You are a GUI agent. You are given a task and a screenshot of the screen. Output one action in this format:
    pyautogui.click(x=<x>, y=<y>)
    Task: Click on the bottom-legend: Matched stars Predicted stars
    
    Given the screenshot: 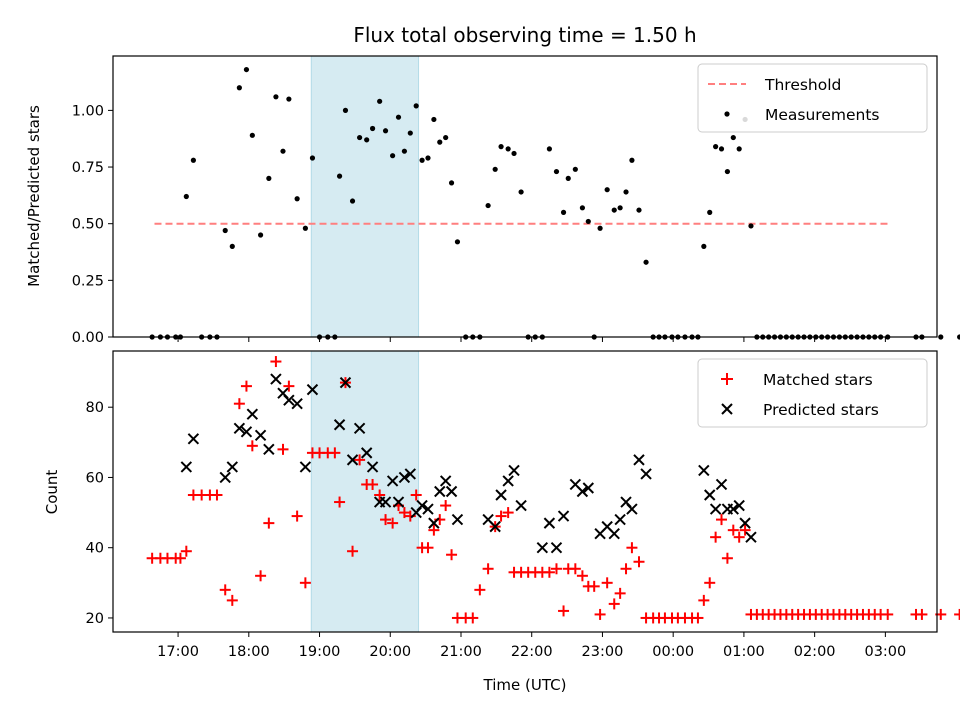 What is the action you would take?
    pyautogui.click(x=812, y=393)
    